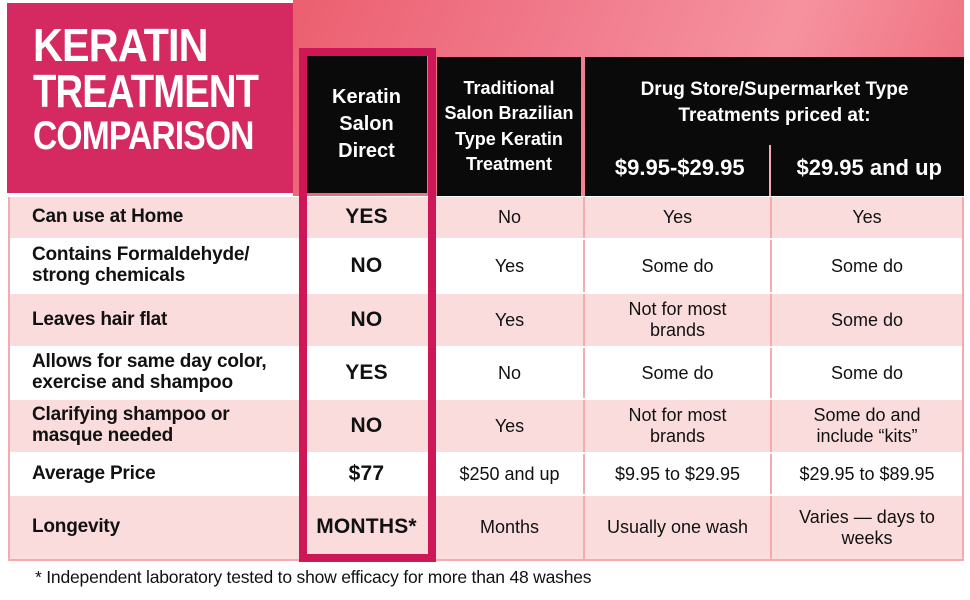 This screenshot has height=600, width=970. What do you see at coordinates (154, 474) in the screenshot?
I see `feature-label: Average Price` at bounding box center [154, 474].